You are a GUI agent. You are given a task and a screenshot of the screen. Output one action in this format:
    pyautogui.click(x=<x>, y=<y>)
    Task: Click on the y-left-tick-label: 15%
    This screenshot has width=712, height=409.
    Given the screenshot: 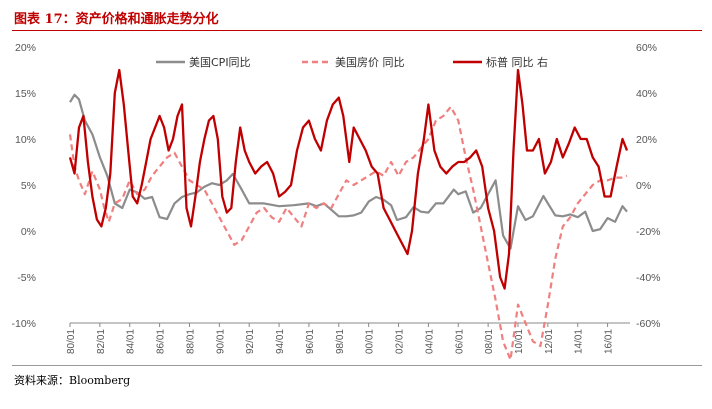 What is the action you would take?
    pyautogui.click(x=25, y=94)
    